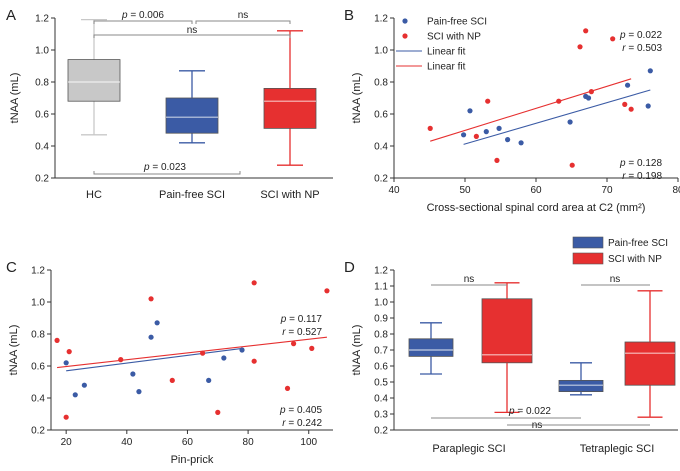 This screenshot has height=471, width=680. Describe the element at coordinates (454, 37) in the screenshot. I see `legend-label-np: SCI with NP` at that location.